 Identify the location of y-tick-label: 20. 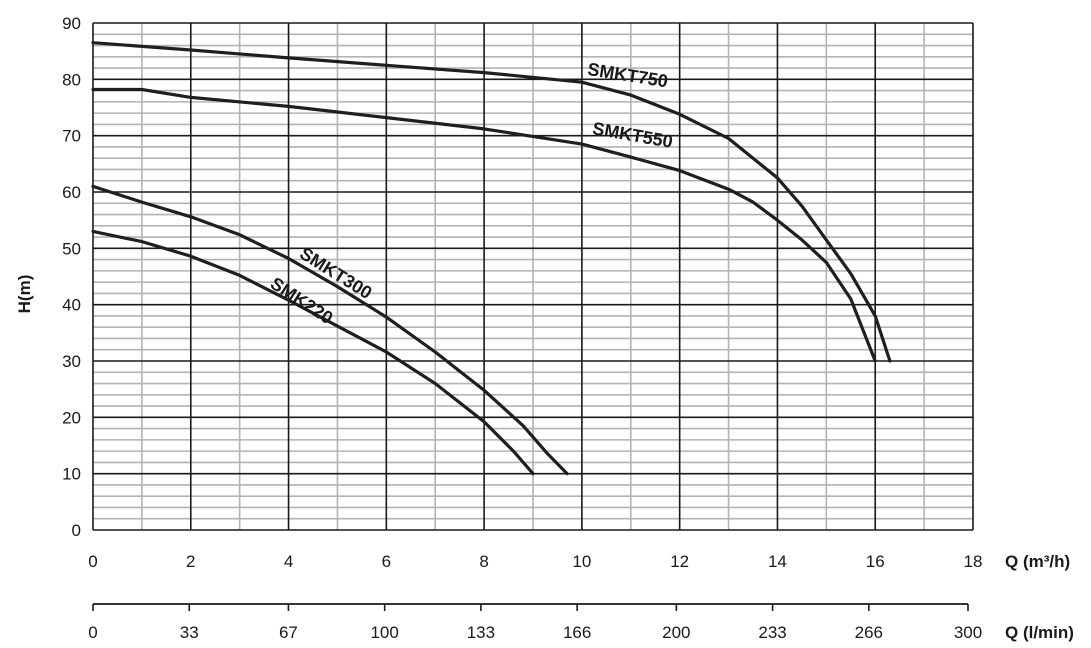
(71, 417).